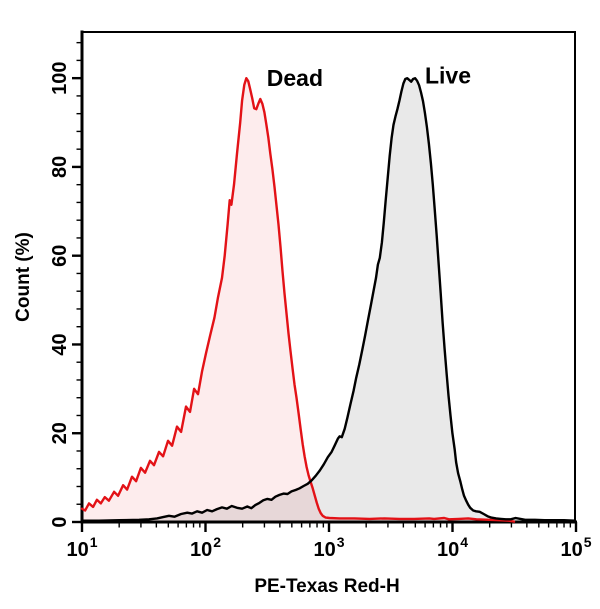  Describe the element at coordinates (205, 547) in the screenshot. I see `x-tick-label: 10²` at that location.